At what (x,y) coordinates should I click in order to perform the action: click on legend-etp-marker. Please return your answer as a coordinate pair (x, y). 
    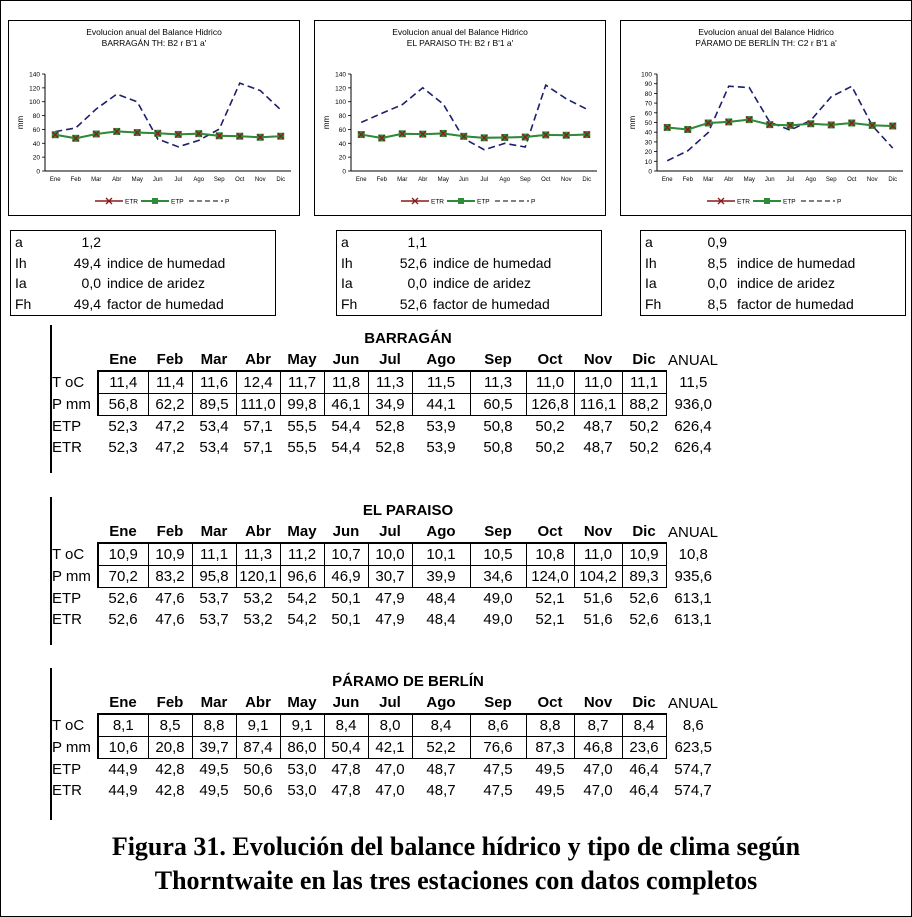
    Looking at the image, I should click on (155, 201).